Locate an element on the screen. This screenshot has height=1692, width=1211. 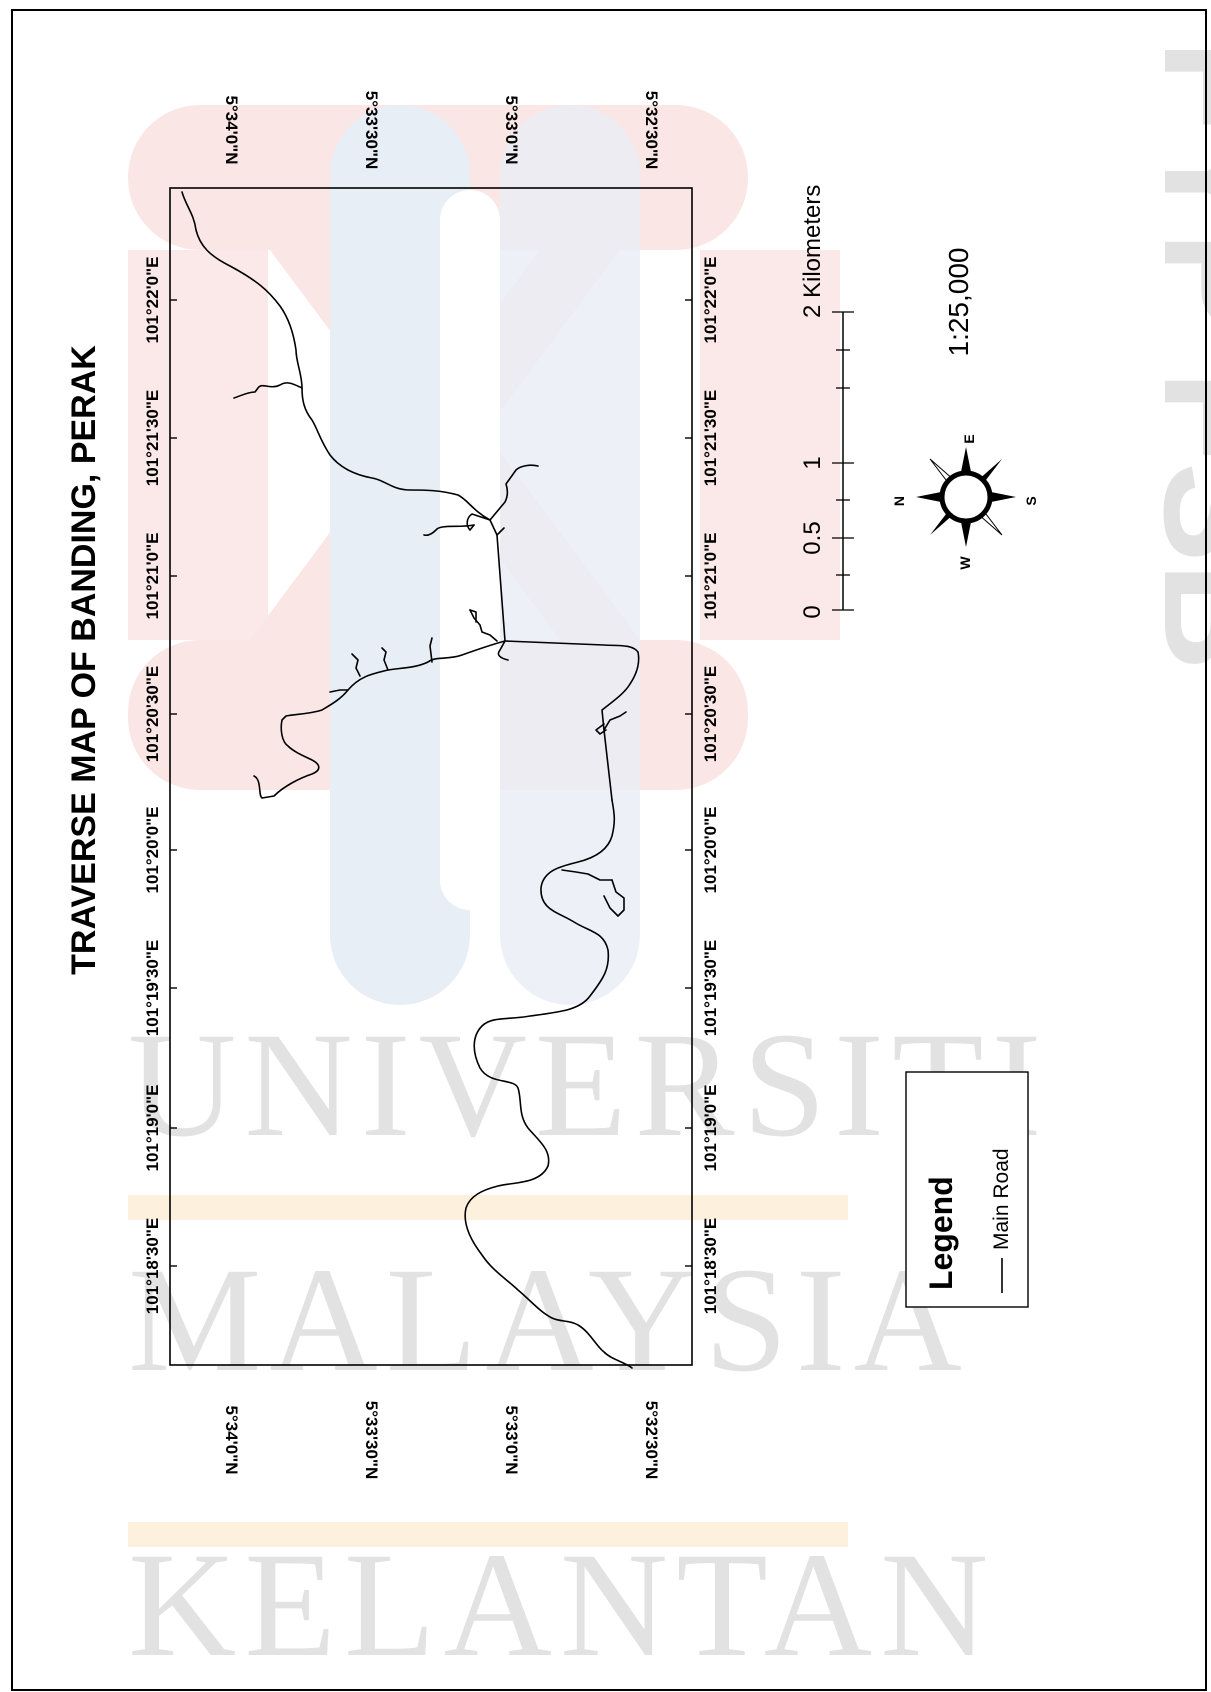
latitude-labels-bottom: 5°34'0"N 5°33'30"N 5°33'0"N 5°32'30"N is located at coordinates (441, 1440).